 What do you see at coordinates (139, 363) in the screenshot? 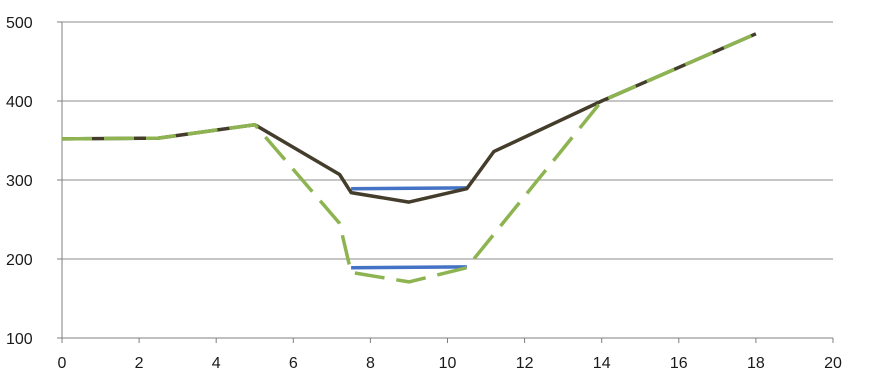
I see `x-tick-label: 2` at bounding box center [139, 363].